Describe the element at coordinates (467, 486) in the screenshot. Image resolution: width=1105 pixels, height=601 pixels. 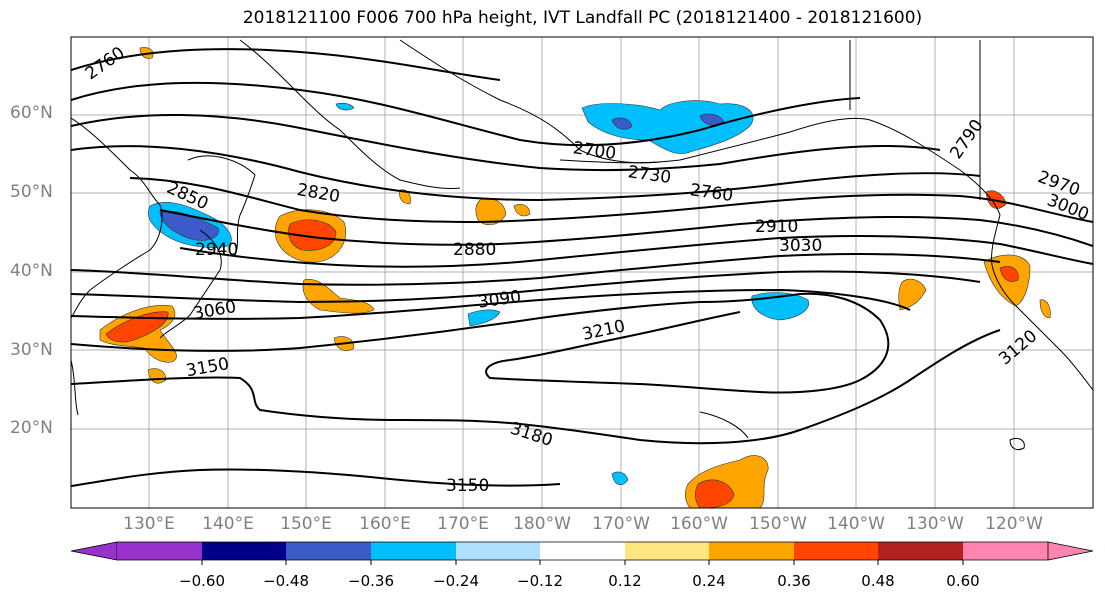
I see `contour-label: 3150` at that location.